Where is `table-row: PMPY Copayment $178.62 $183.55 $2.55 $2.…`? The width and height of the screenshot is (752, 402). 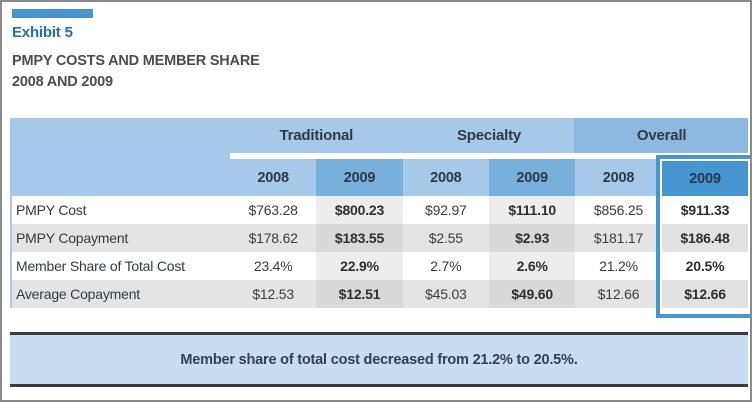 table-row: PMPY Copayment $178.62 $183.55 $2.55 $2.… is located at coordinates (379, 238).